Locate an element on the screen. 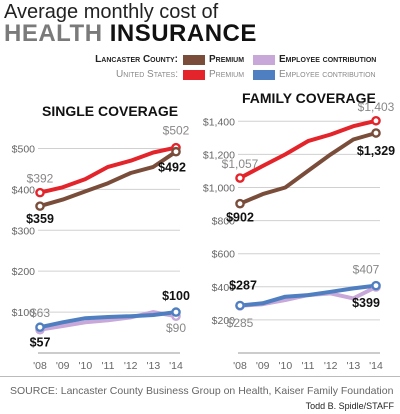 This screenshot has width=400, height=414. single-ytick-label: $400 is located at coordinates (24, 190).